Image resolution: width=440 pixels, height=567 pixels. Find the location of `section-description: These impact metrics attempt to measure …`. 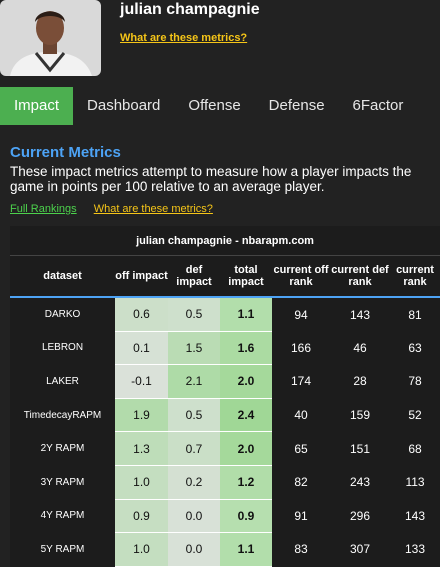

section-description: These impact metrics attempt to measure … is located at coordinates (211, 179).